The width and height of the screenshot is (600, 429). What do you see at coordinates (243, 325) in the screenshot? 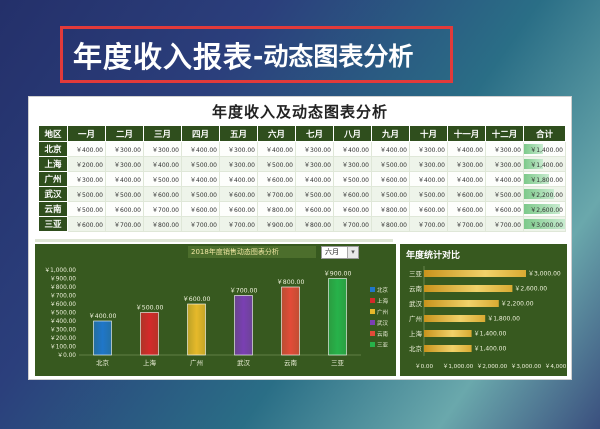
I see `bar-武汉` at bounding box center [243, 325].